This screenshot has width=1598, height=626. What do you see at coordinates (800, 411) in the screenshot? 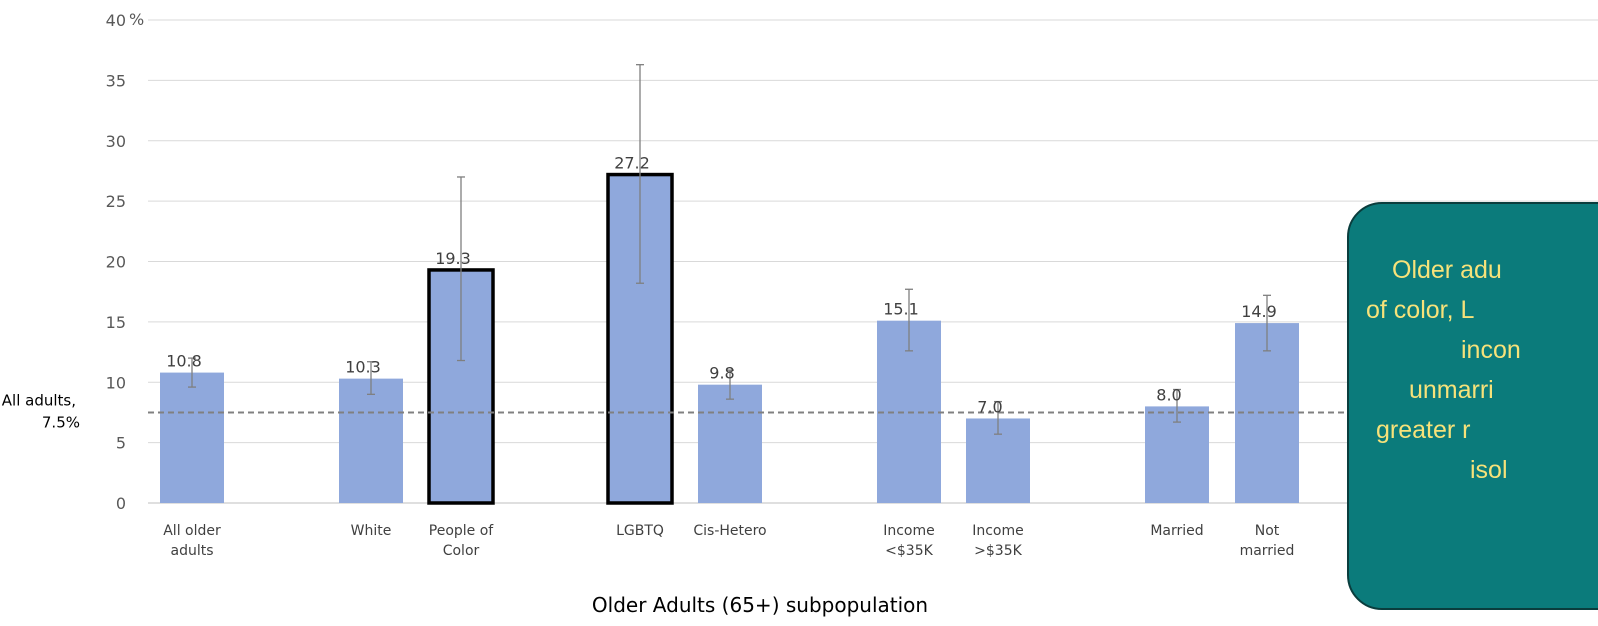
I see `reference-line: All adults, 7.5%` at bounding box center [800, 411].